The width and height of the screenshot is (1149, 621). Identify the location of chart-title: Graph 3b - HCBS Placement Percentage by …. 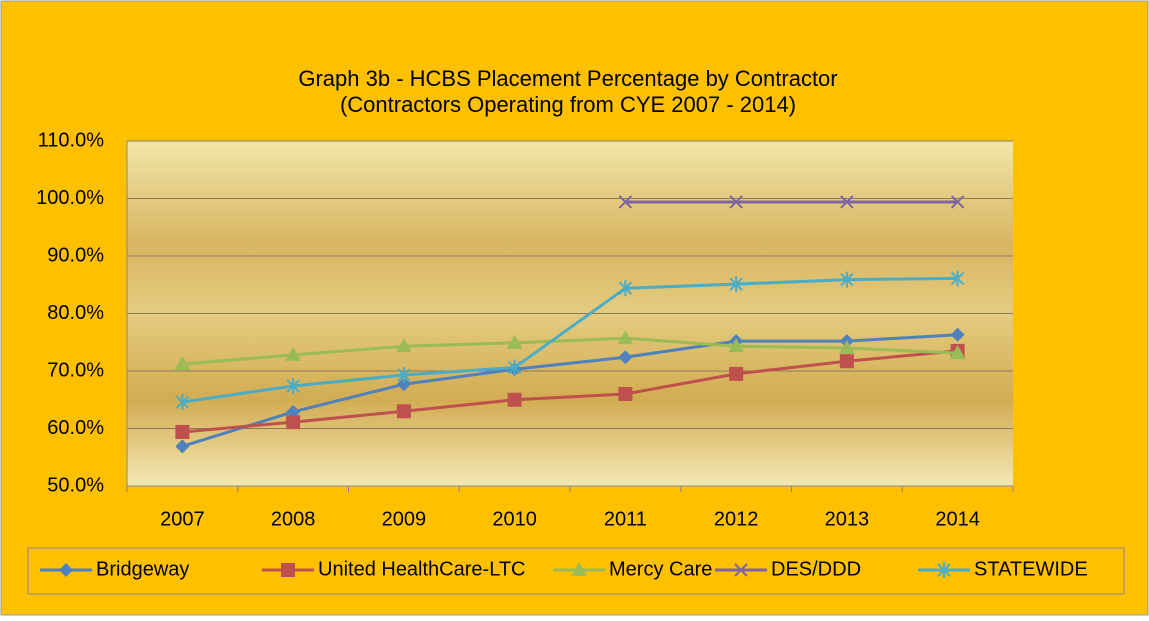
(567, 78).